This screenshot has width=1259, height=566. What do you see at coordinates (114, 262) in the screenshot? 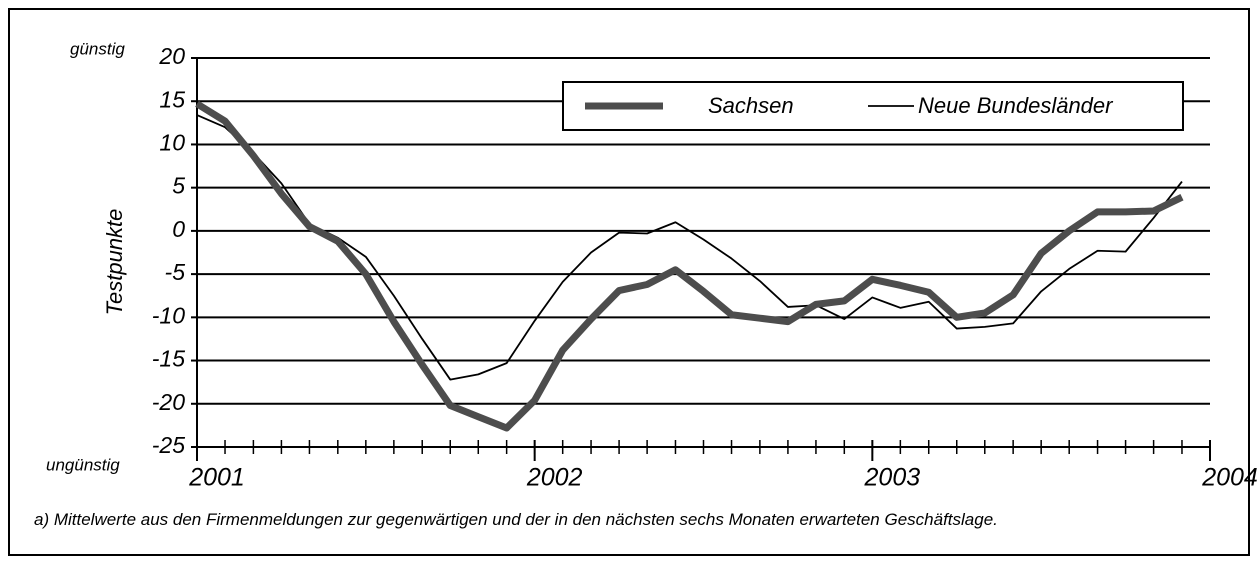
I see `y-axis-label: Testpunkte` at bounding box center [114, 262].